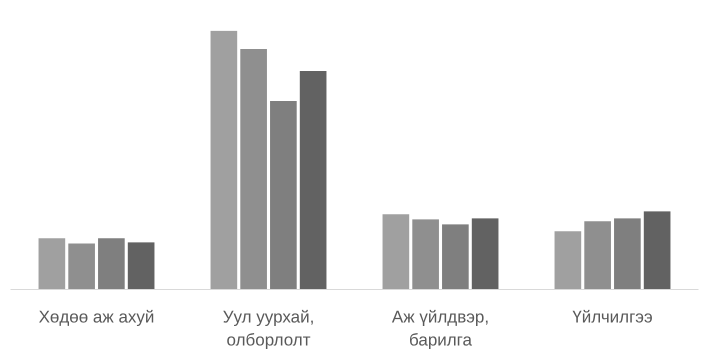 The height and width of the screenshot is (352, 708). What do you see at coordinates (268, 329) in the screenshot?
I see `x-tick-label: Уул уурхай, олборлолт` at bounding box center [268, 329].